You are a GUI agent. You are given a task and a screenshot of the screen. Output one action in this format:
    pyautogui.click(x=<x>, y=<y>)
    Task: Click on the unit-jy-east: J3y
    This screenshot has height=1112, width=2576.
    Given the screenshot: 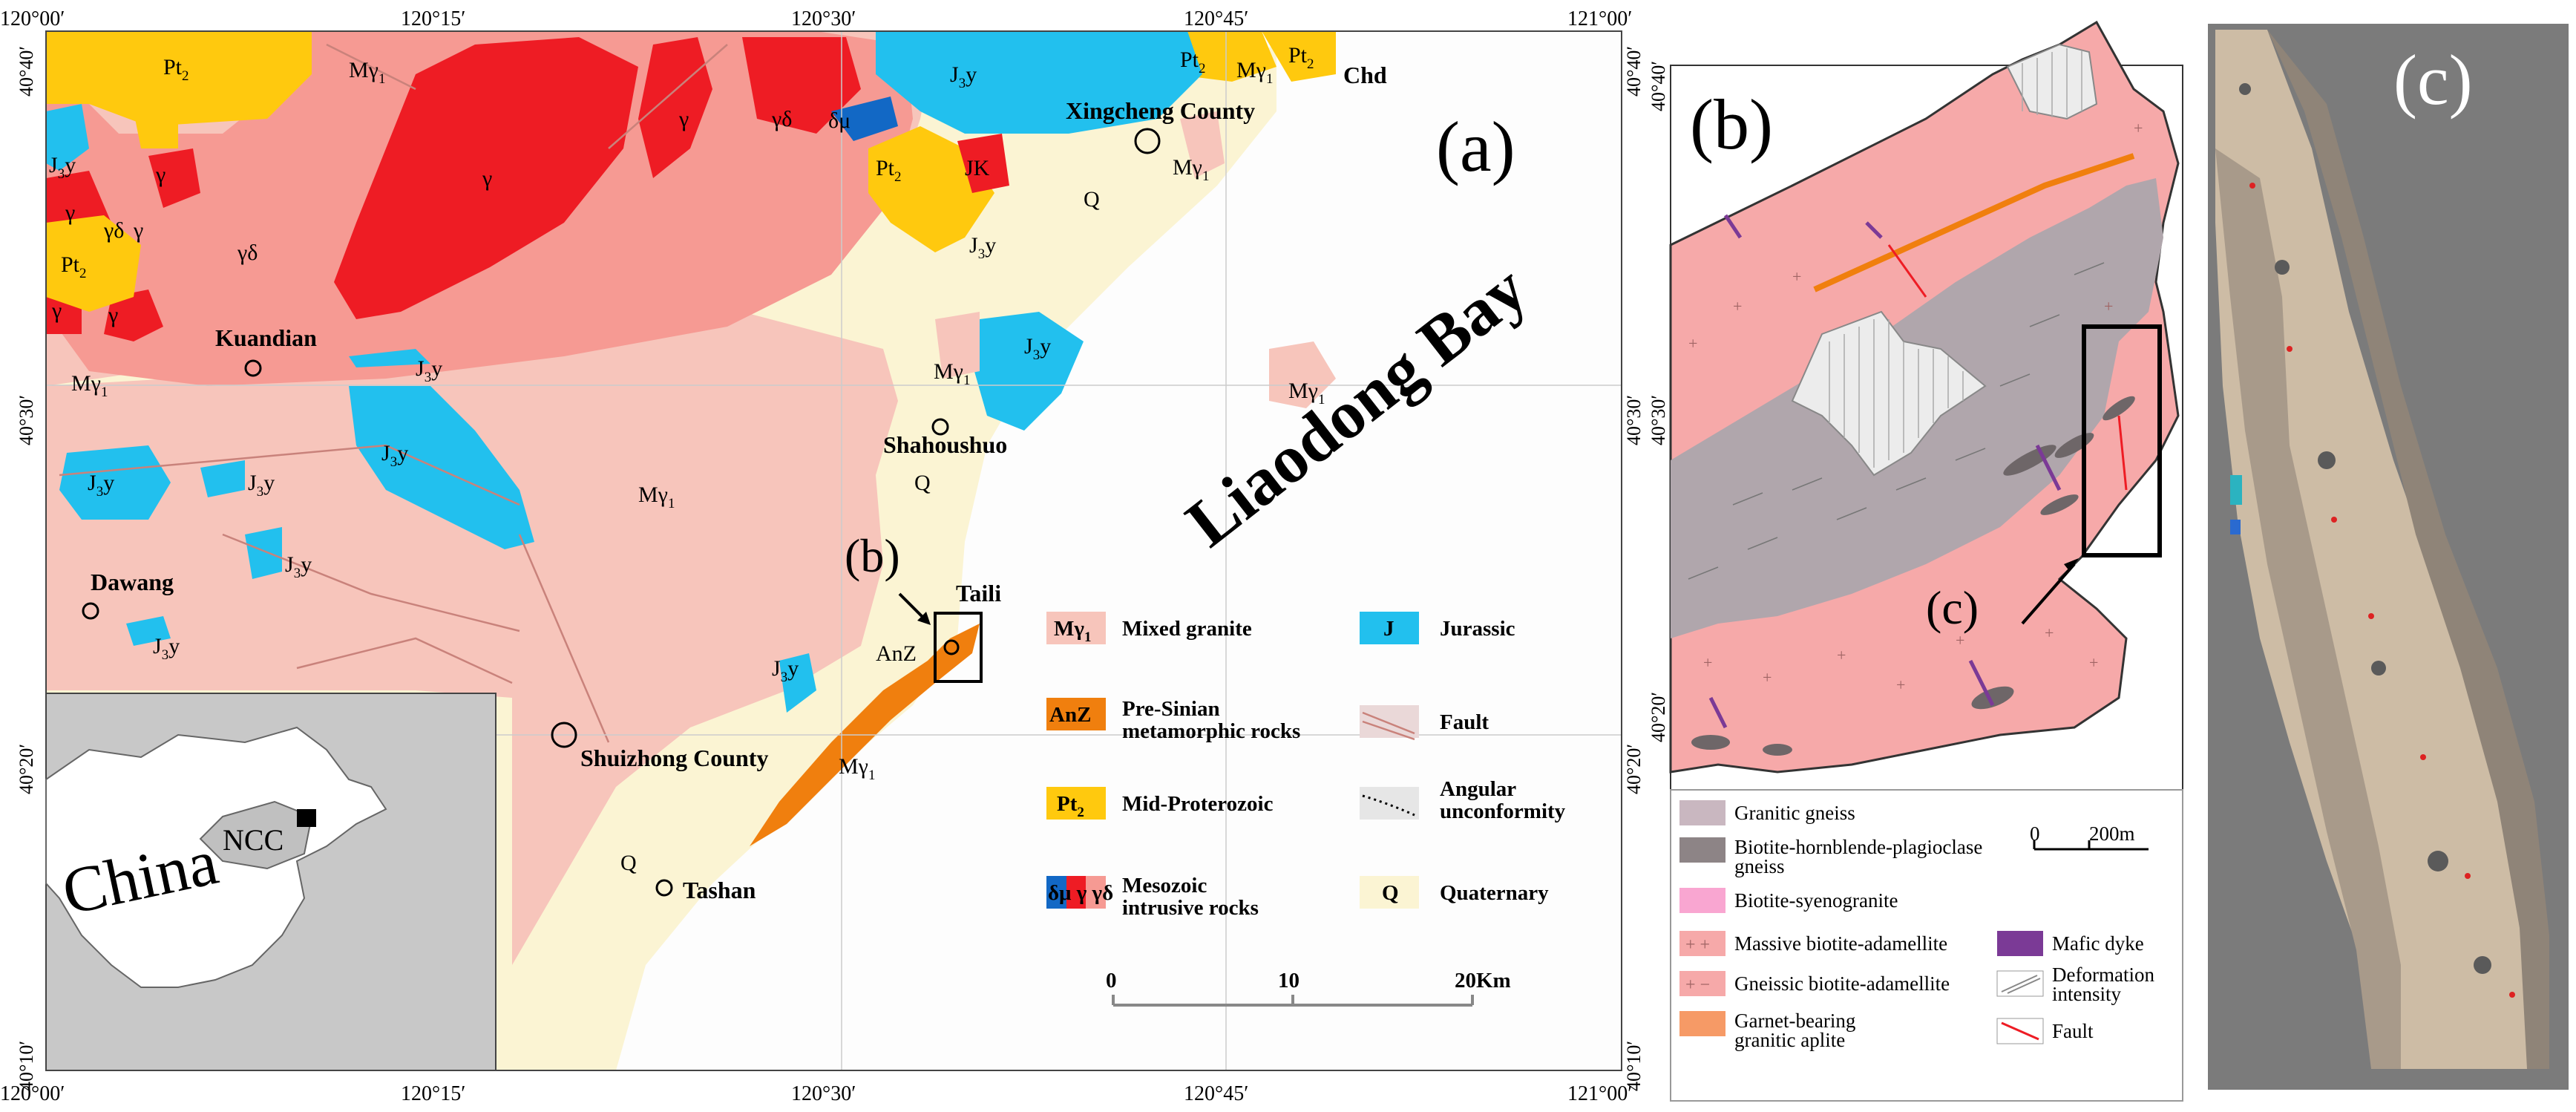 What is the action you would take?
    pyautogui.click(x=1037, y=349)
    